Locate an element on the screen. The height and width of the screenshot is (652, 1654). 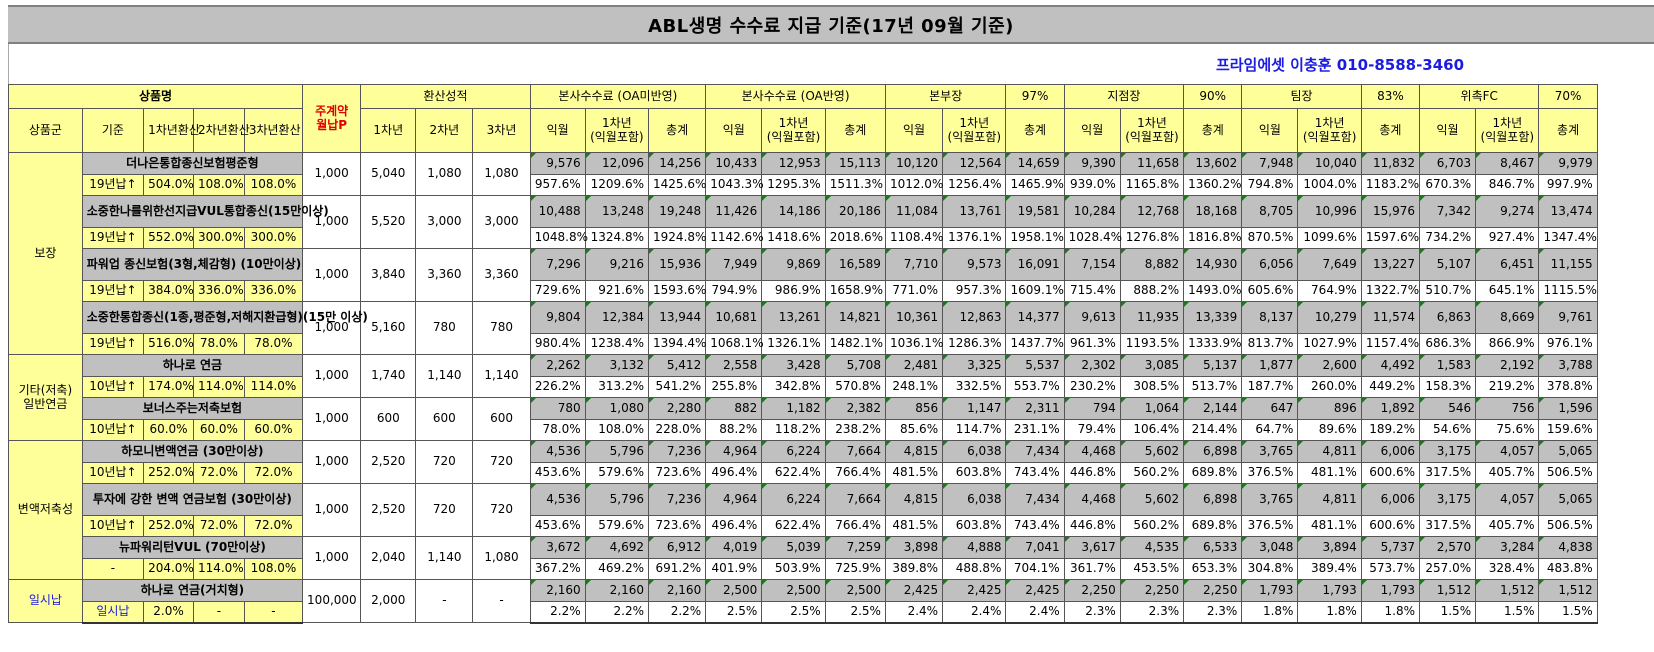
fee-pct: 54.6% is located at coordinates (1447, 430).